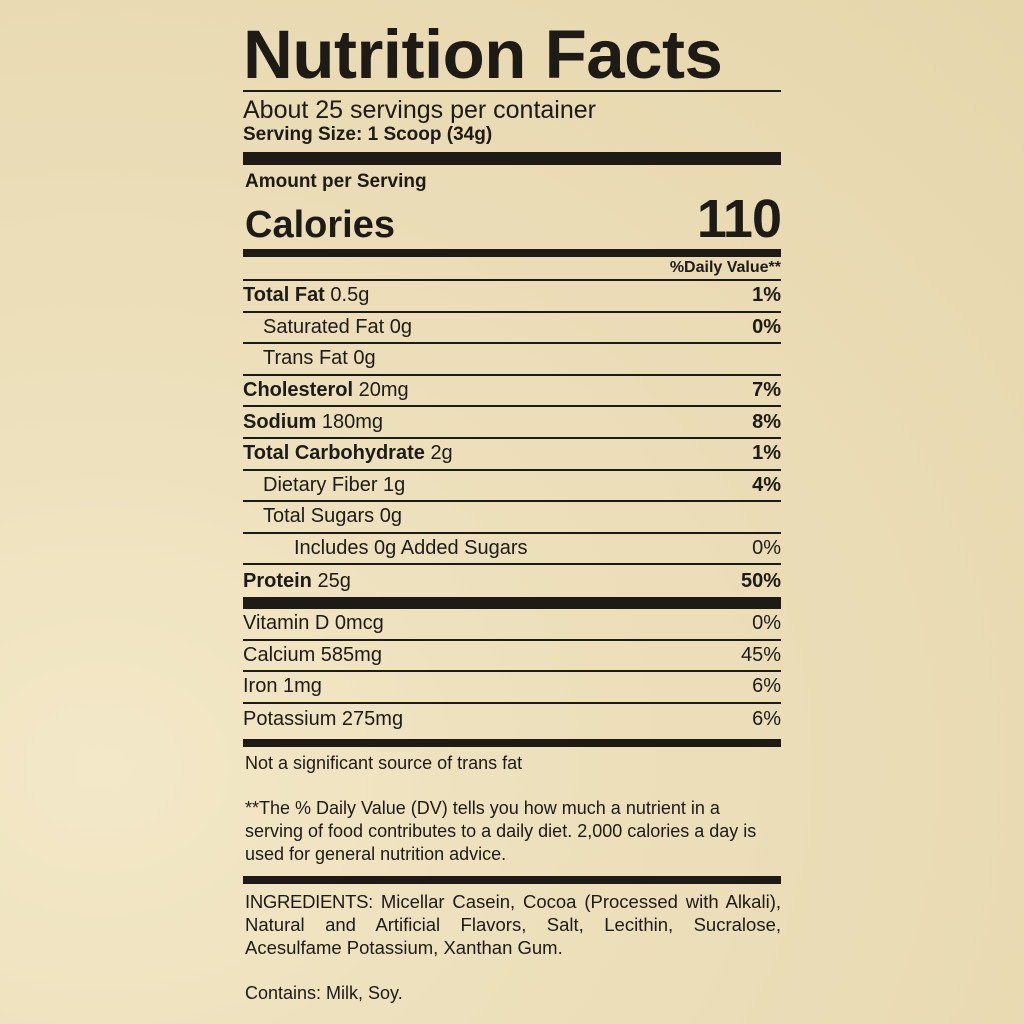 This screenshot has height=1024, width=1024. I want to click on nutrient-amount: 20mg, so click(383, 390).